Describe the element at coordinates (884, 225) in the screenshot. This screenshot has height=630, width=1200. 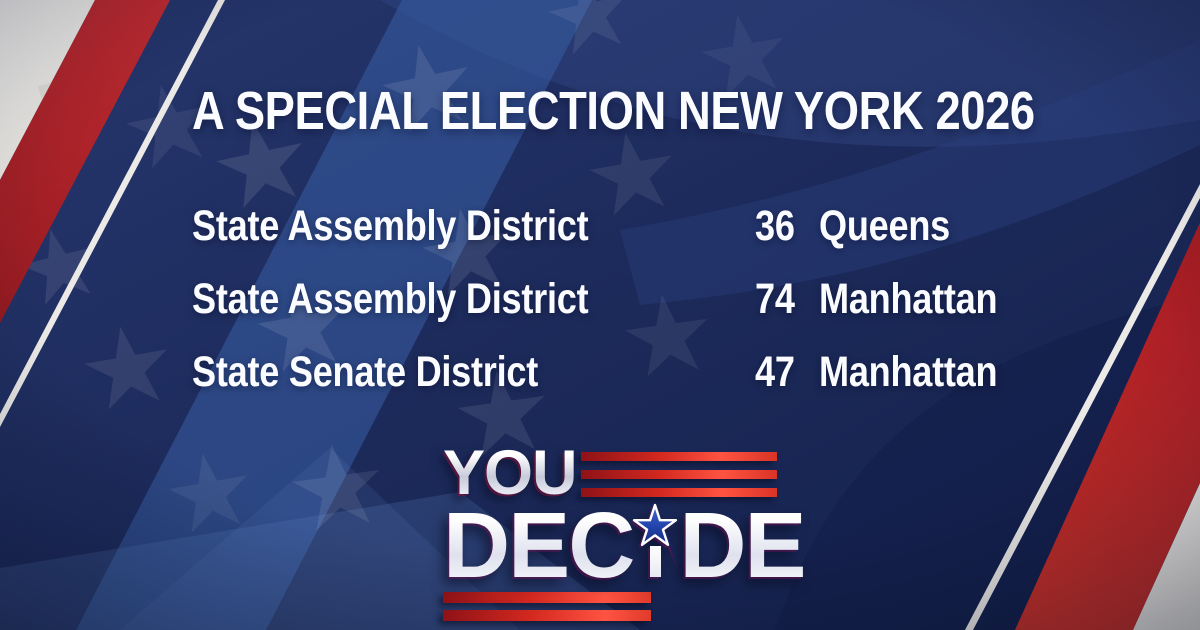
I see `borough-name: Queens` at that location.